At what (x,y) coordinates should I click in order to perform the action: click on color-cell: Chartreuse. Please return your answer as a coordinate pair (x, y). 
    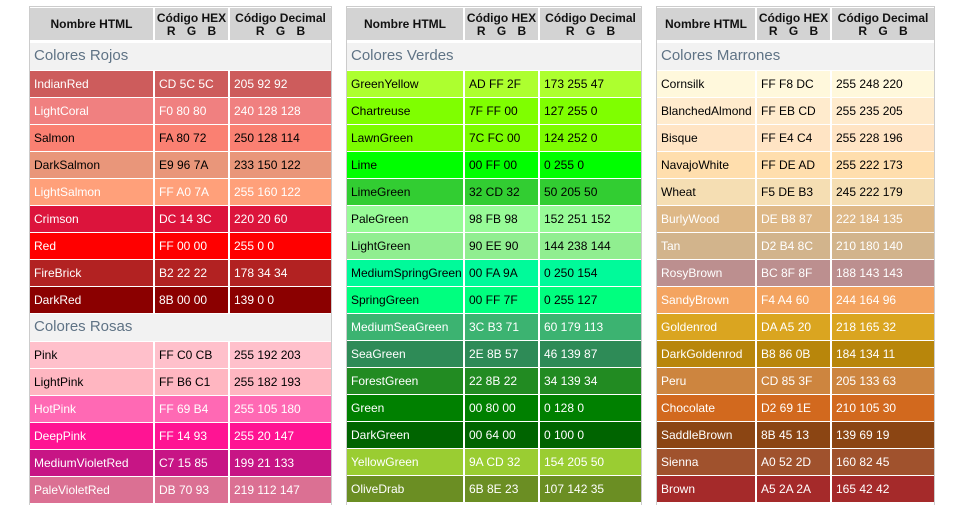
    Looking at the image, I should click on (405, 111).